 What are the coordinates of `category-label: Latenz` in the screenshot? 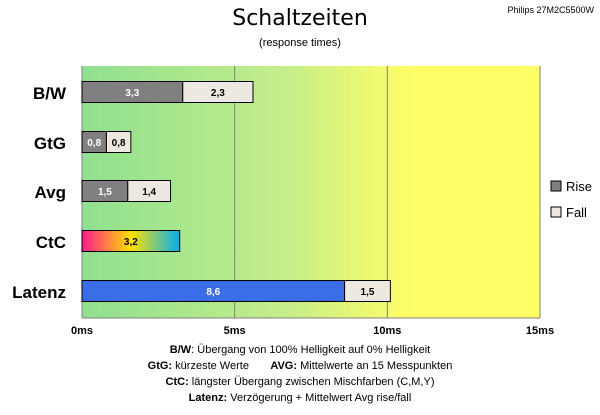 It's located at (39, 292).